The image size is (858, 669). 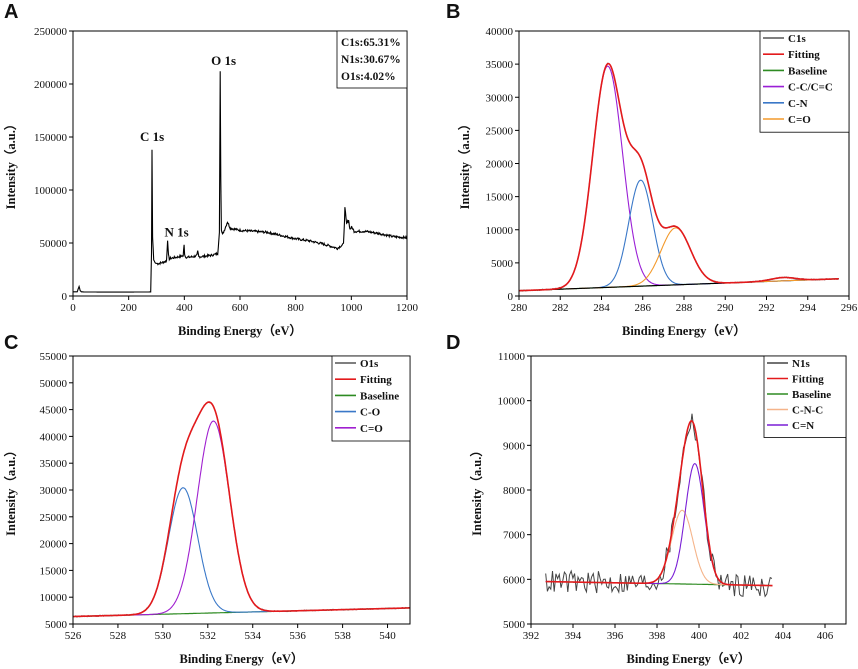 I want to click on x-tick-label: 284, so click(x=601, y=308).